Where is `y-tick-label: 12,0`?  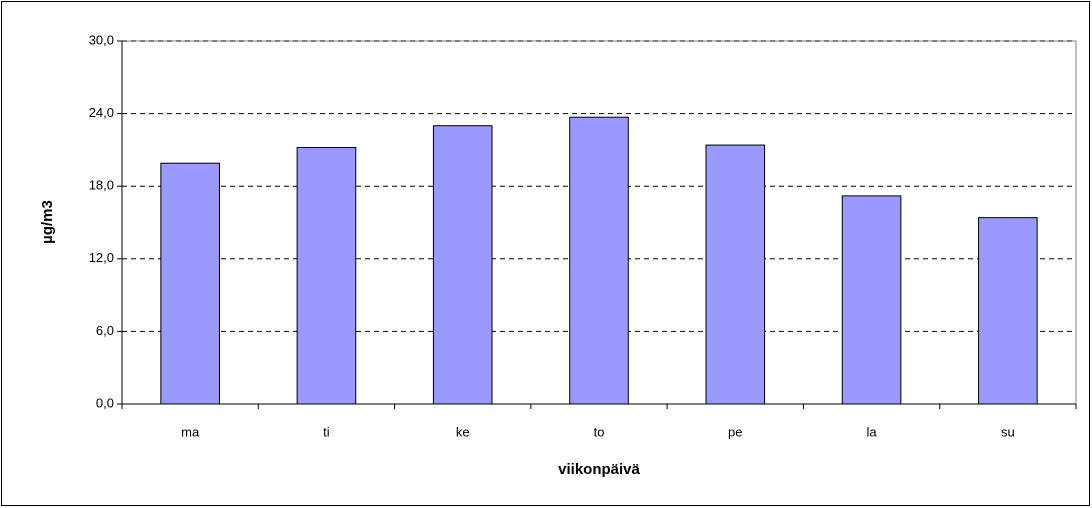
y-tick-label: 12,0 is located at coordinates (101, 257).